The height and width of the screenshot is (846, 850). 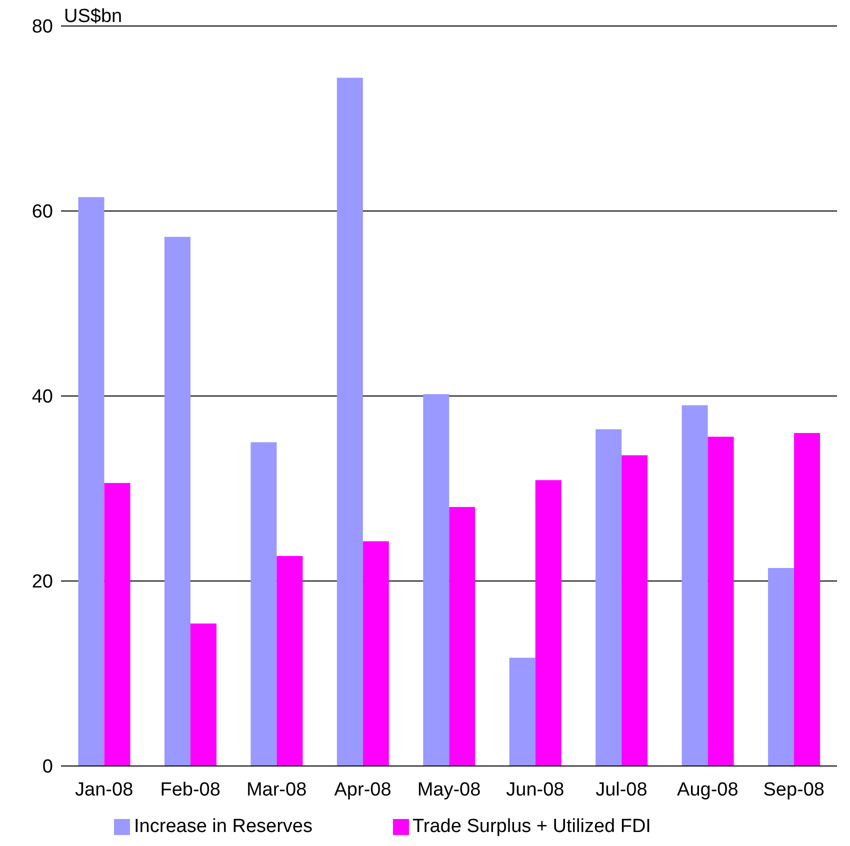 I want to click on y-tick-label: 80, so click(x=42, y=27).